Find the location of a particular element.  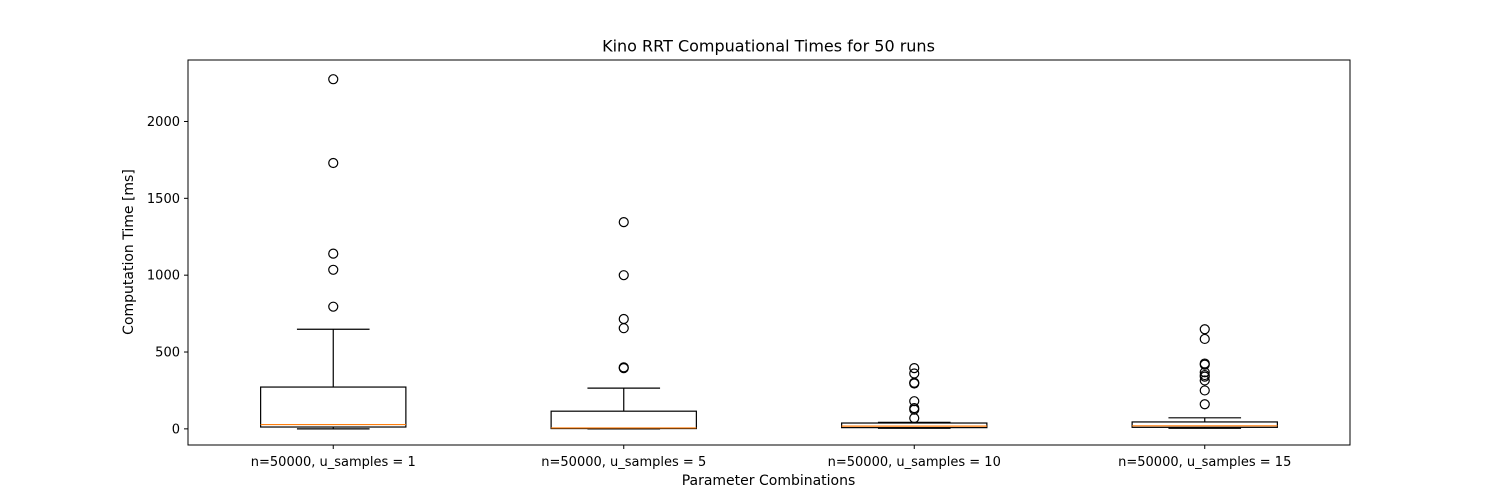

y-tick-label: 2000 is located at coordinates (163, 122).